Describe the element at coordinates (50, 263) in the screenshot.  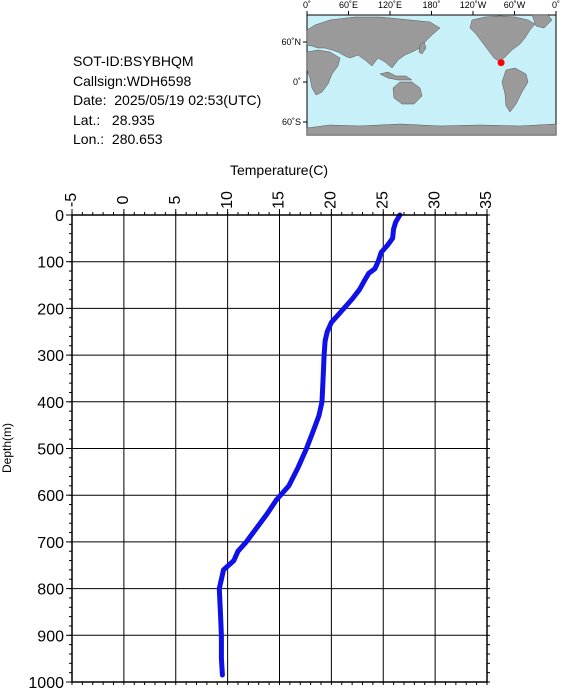
I see `y-tick-label: 100` at that location.